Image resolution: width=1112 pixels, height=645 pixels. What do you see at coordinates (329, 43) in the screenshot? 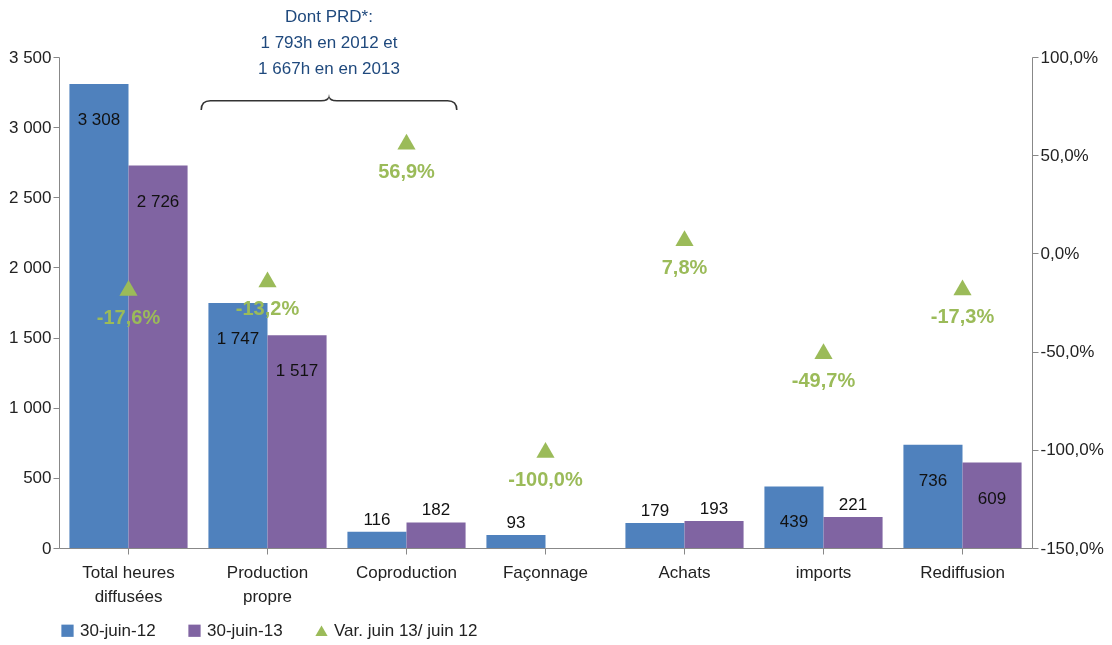
I see `annotation: Dont PRD*: 1 793h en 2012 et 1 667h en en 2013` at bounding box center [329, 43].